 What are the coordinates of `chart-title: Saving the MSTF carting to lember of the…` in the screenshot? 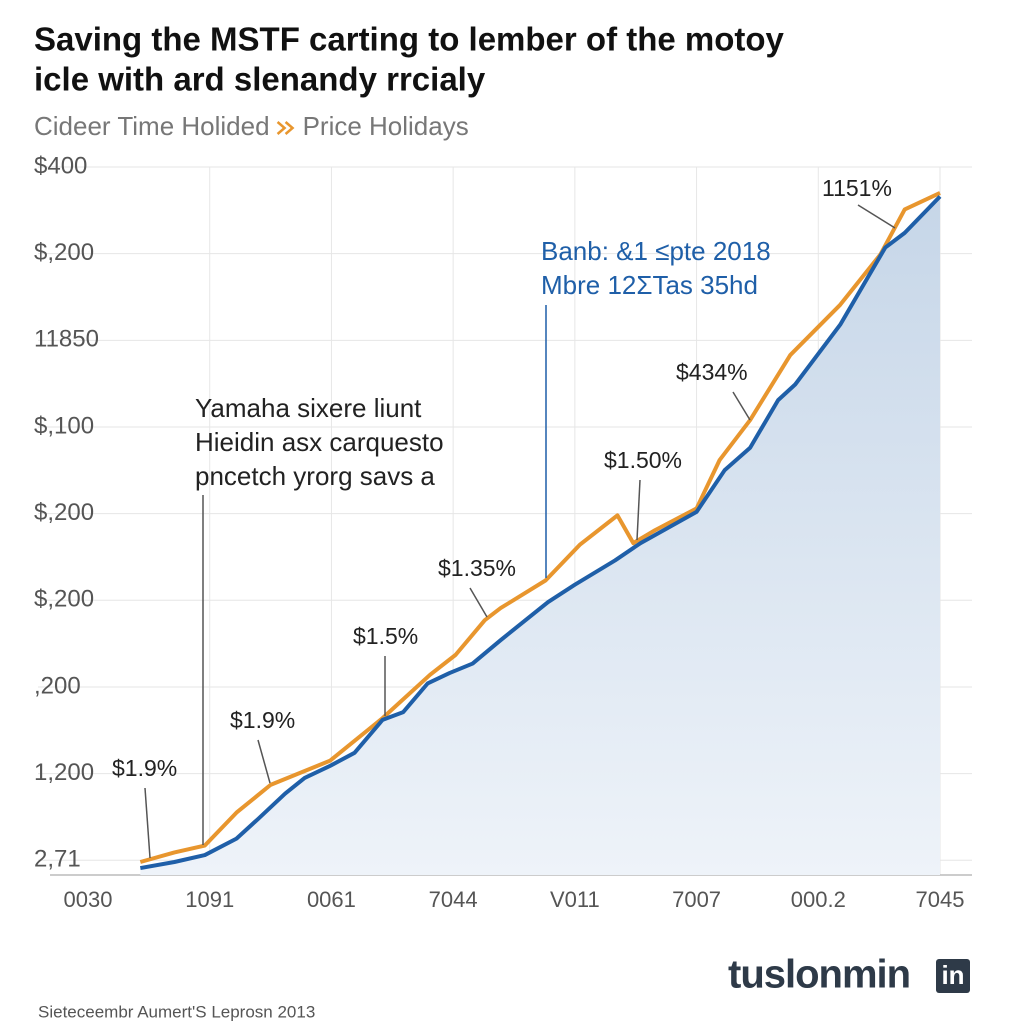 It's located at (409, 39).